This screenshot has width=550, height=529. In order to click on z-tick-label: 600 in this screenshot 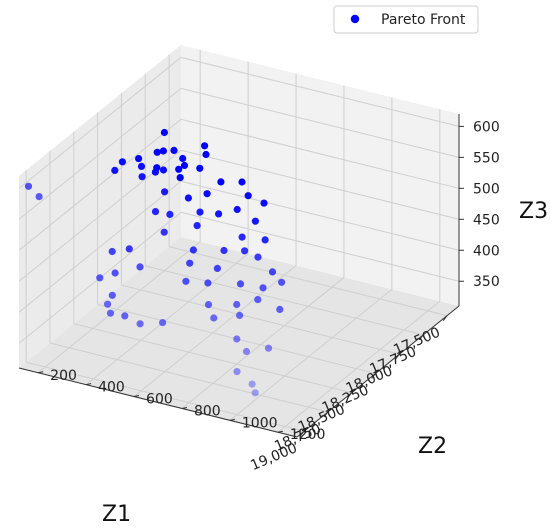, I will do `click(486, 127)`.